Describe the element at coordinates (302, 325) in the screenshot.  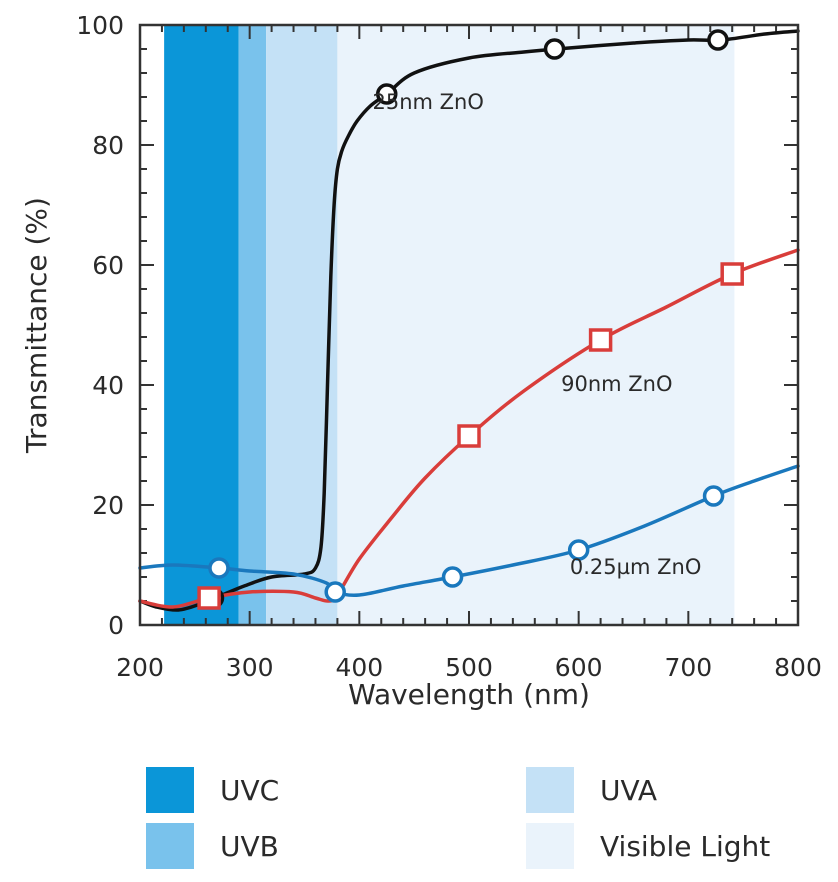
I see `band-uva` at that location.